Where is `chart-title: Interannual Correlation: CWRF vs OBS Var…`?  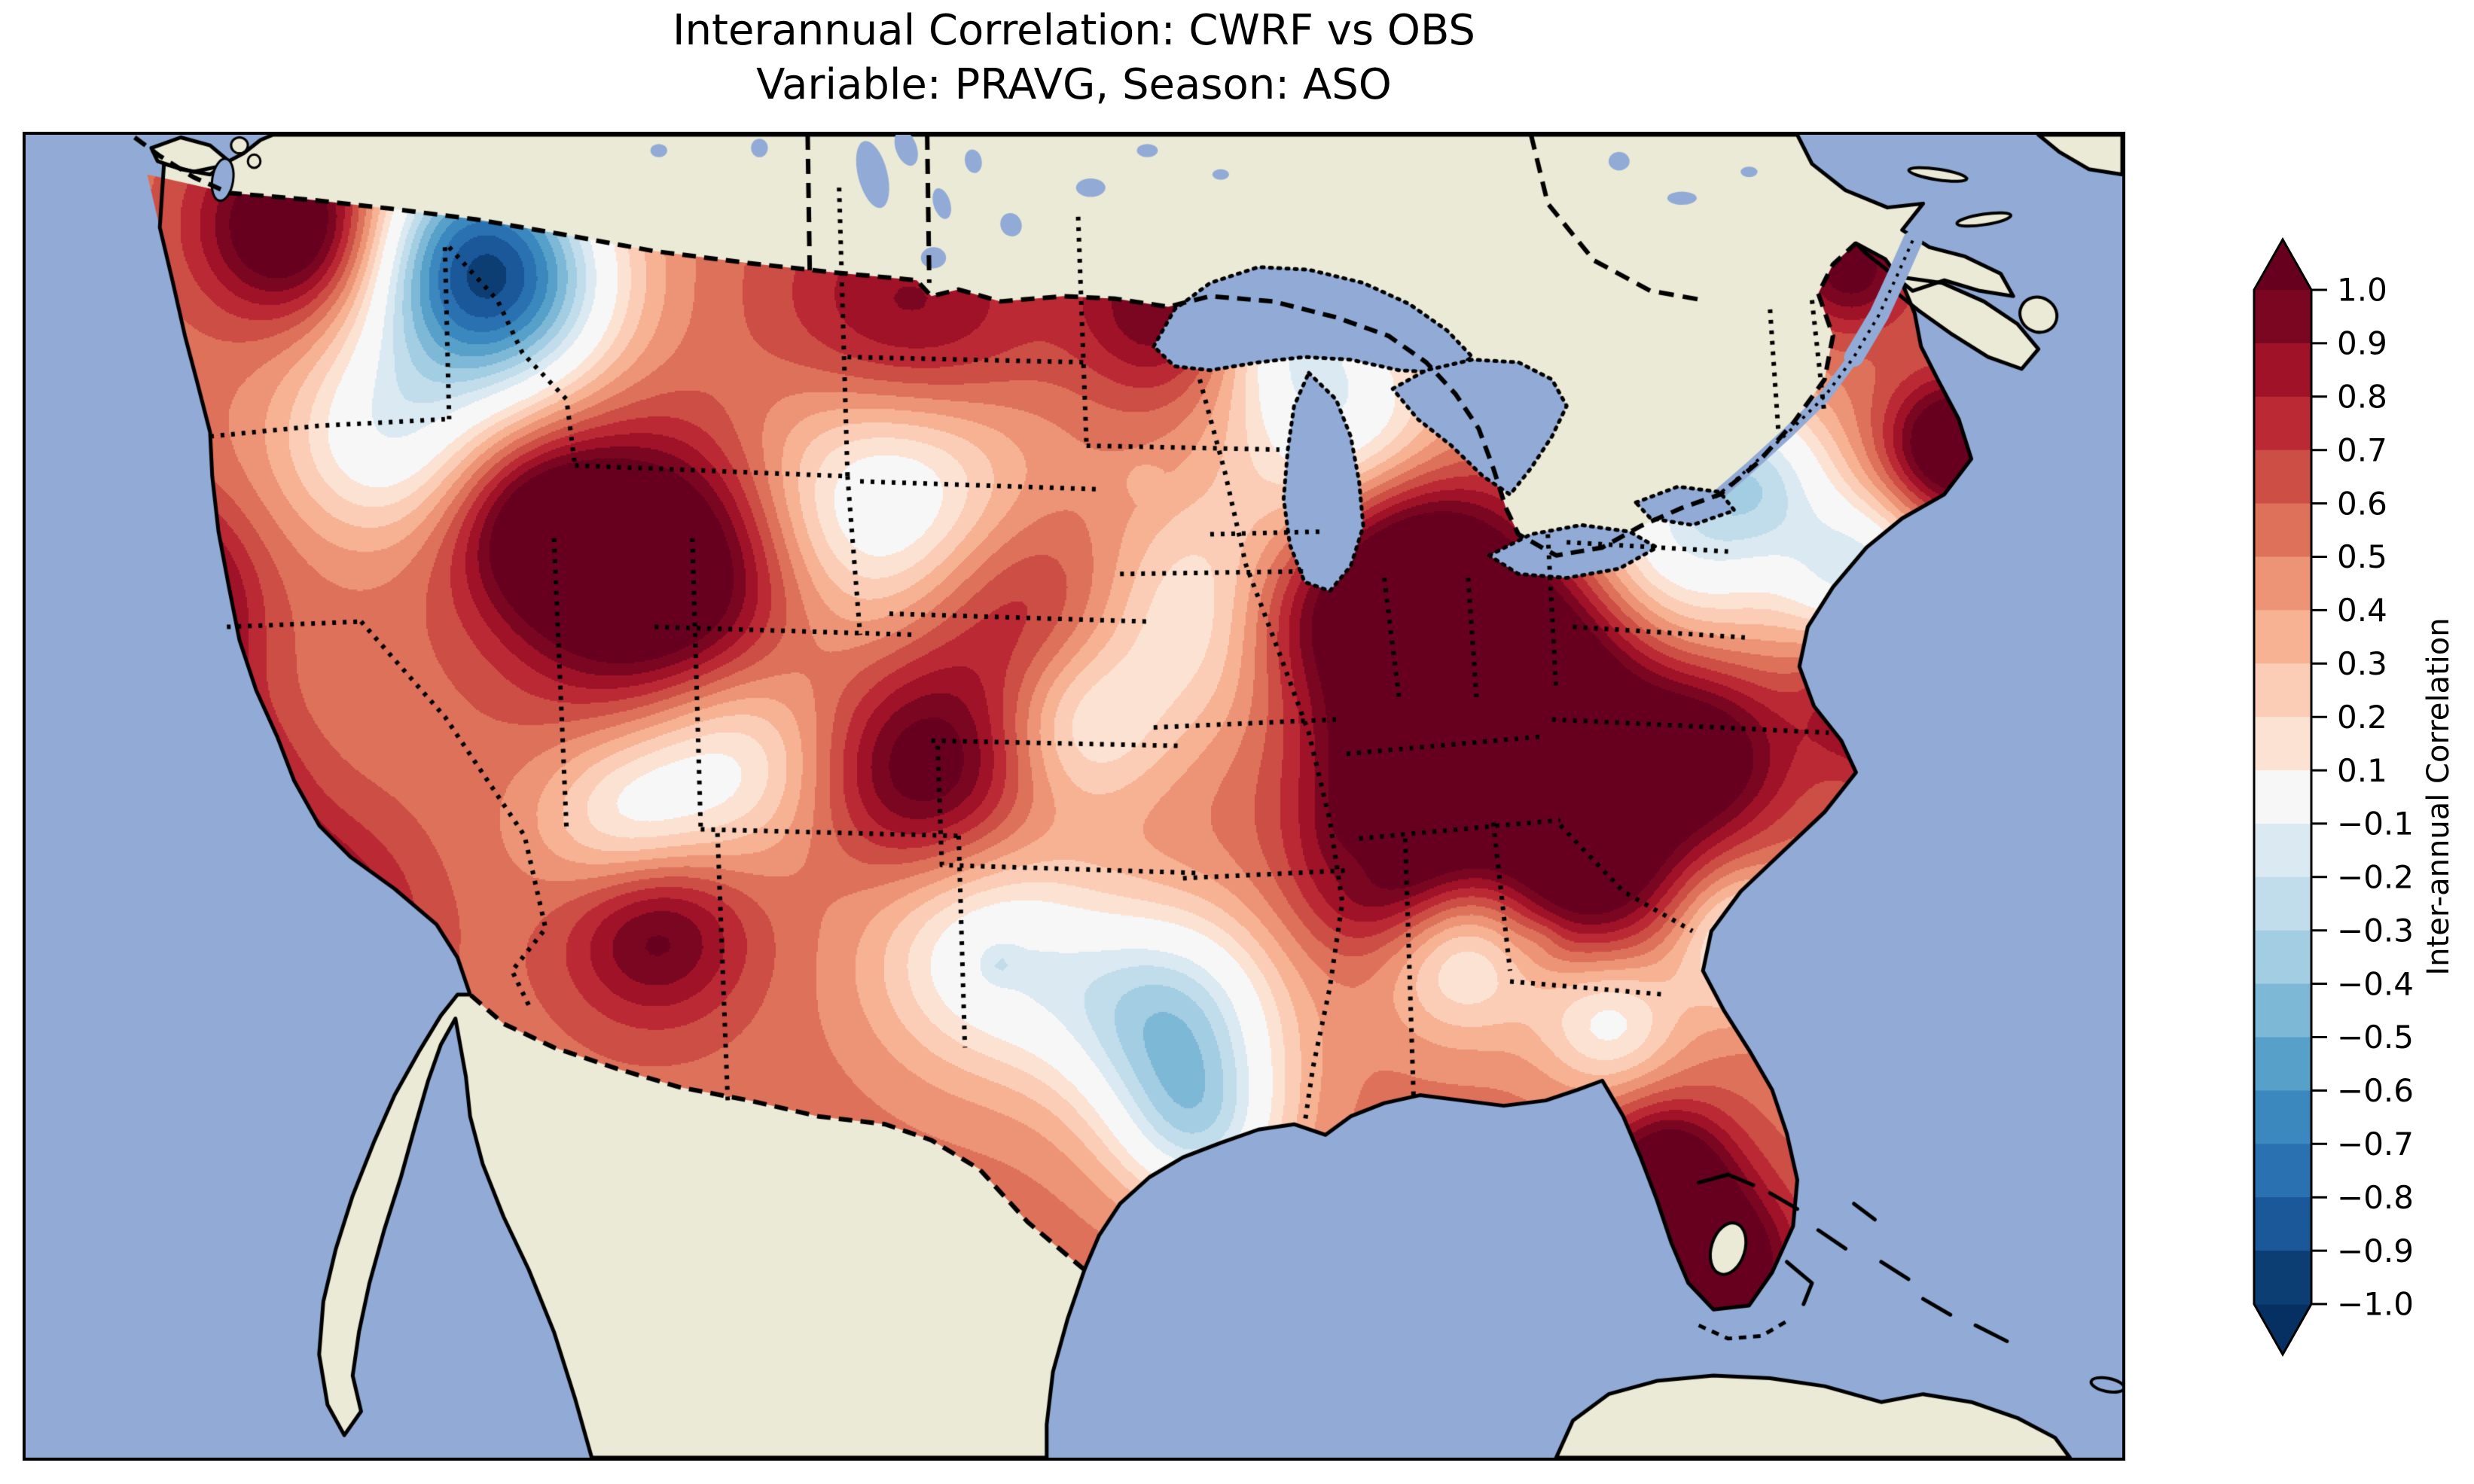
chart-title: Interannual Correlation: CWRF vs OBS Var… is located at coordinates (1074, 58).